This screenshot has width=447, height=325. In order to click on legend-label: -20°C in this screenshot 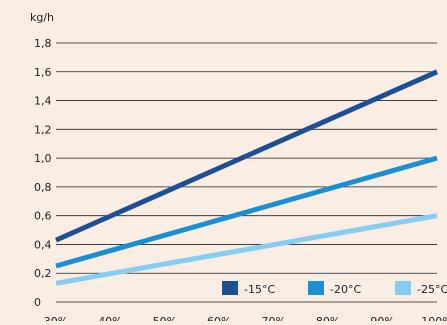, I will do `click(345, 289)`.